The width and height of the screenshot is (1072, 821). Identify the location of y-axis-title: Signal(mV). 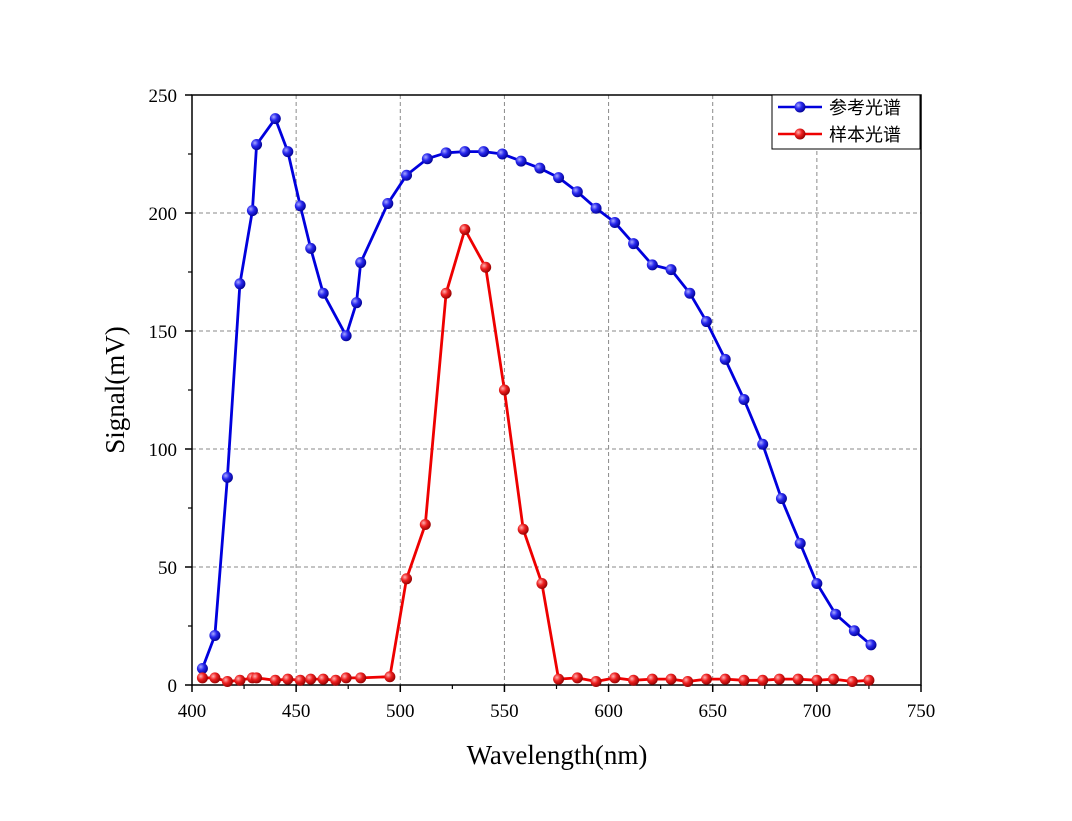
(115, 390).